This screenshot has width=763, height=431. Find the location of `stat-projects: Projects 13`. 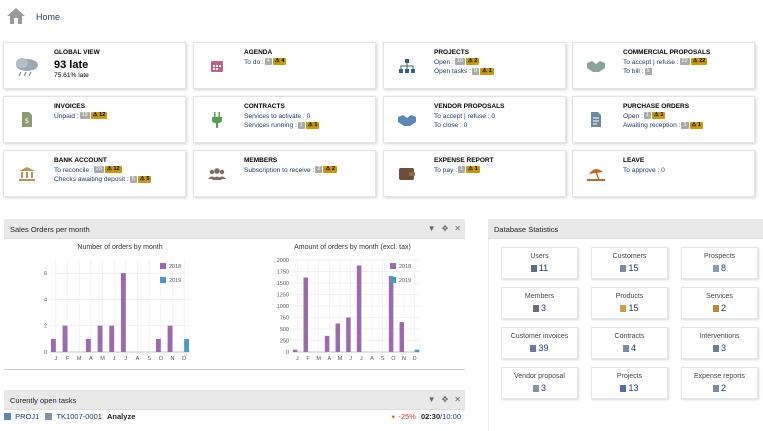

stat-projects: Projects 13 is located at coordinates (629, 383).